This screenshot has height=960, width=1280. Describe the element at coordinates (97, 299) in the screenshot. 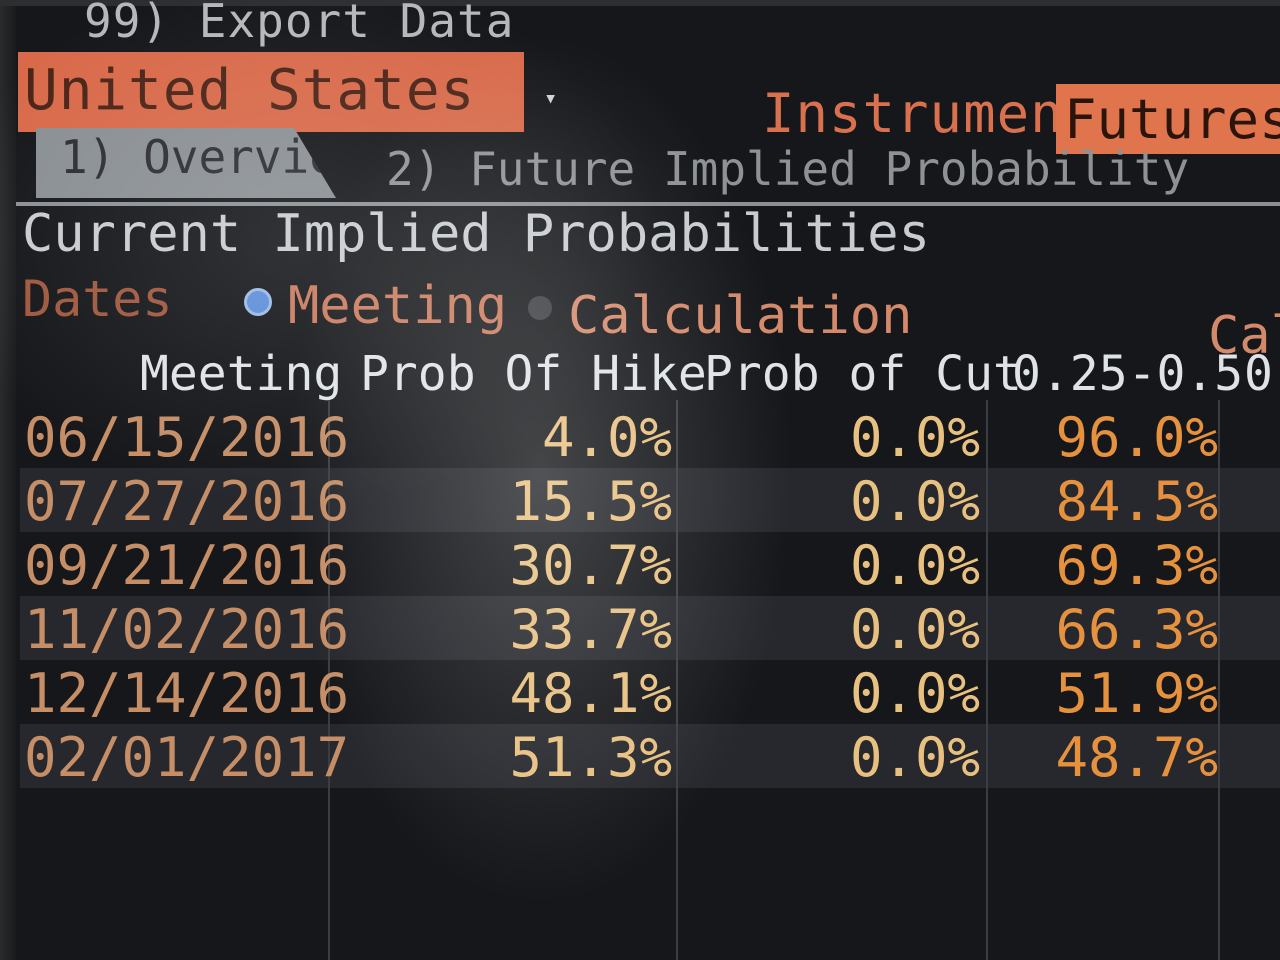

I see `dates-label: Dates` at that location.